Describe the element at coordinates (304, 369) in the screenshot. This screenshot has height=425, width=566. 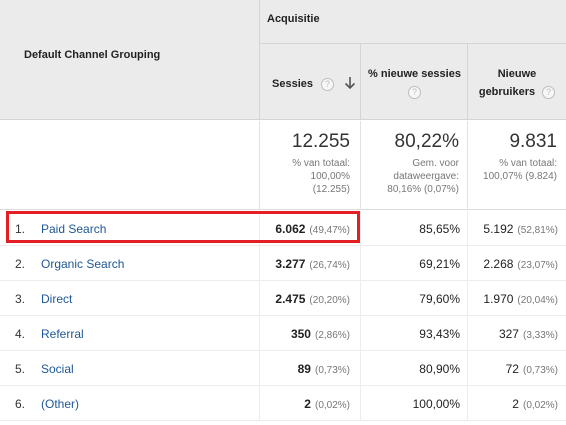
I see `sessions-value: 89` at that location.